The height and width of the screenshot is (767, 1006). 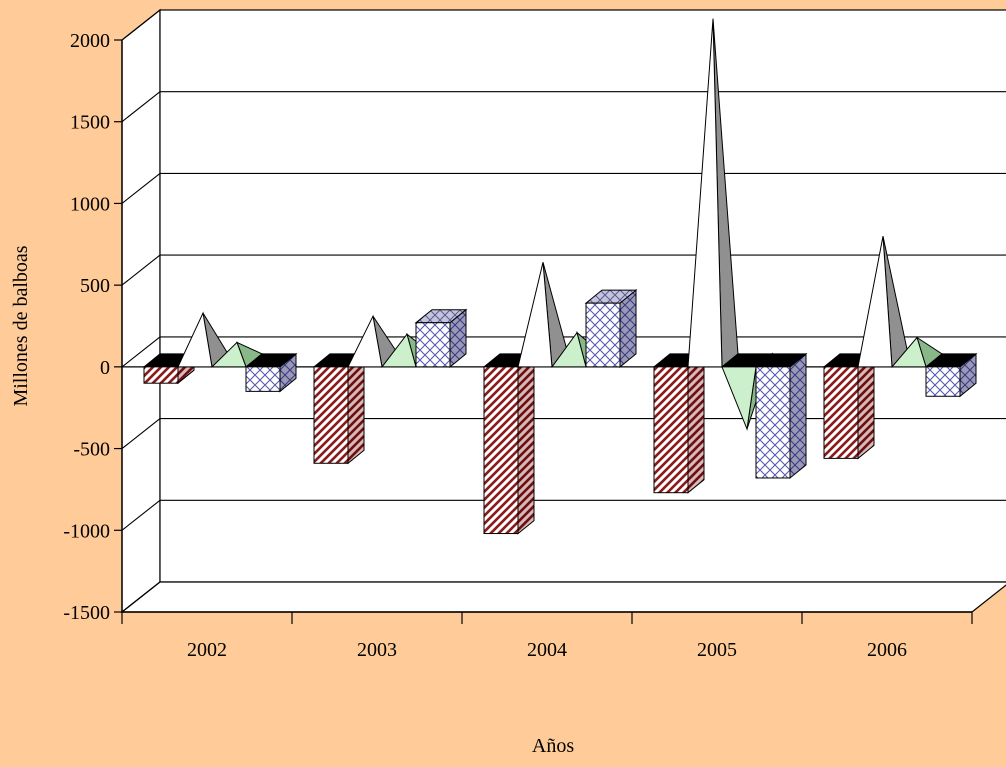 I want to click on x-tick-label: 2006, so click(x=887, y=650).